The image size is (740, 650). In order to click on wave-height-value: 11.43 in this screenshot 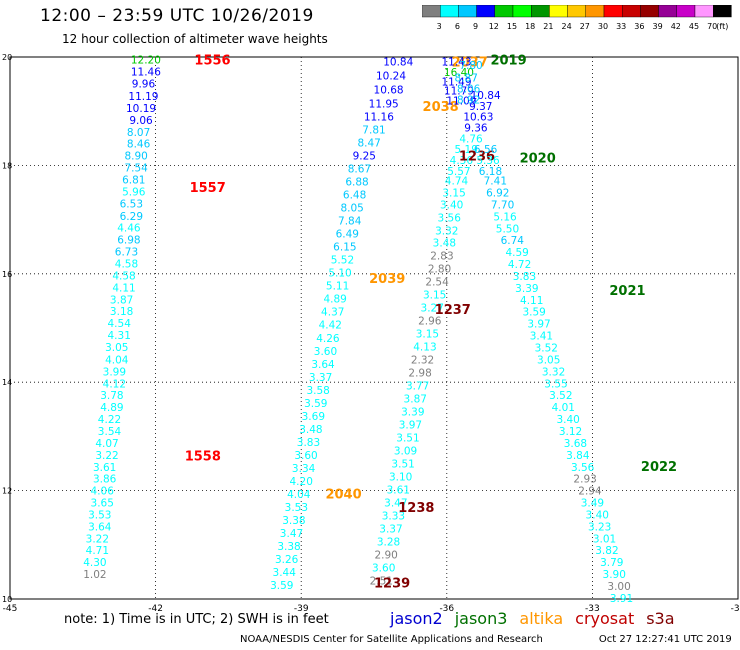, I will do `click(456, 62)`.